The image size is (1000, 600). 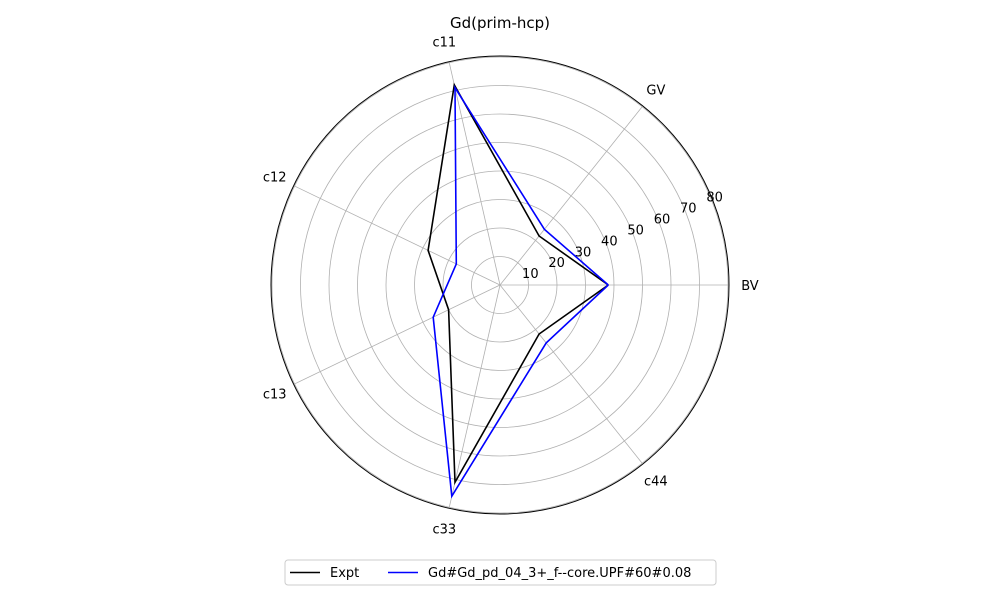 I want to click on r-tick-label: 80, so click(x=714, y=198).